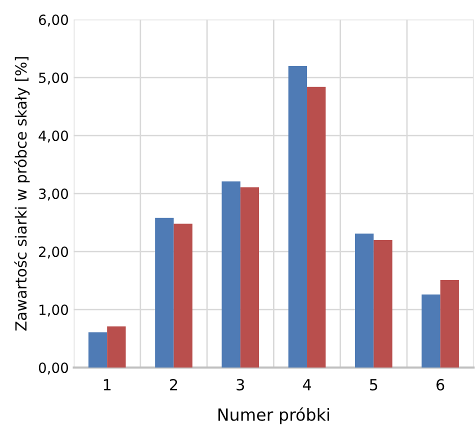 This screenshot has width=476, height=435. I want to click on y-tick-label: 6,00, so click(53, 20).